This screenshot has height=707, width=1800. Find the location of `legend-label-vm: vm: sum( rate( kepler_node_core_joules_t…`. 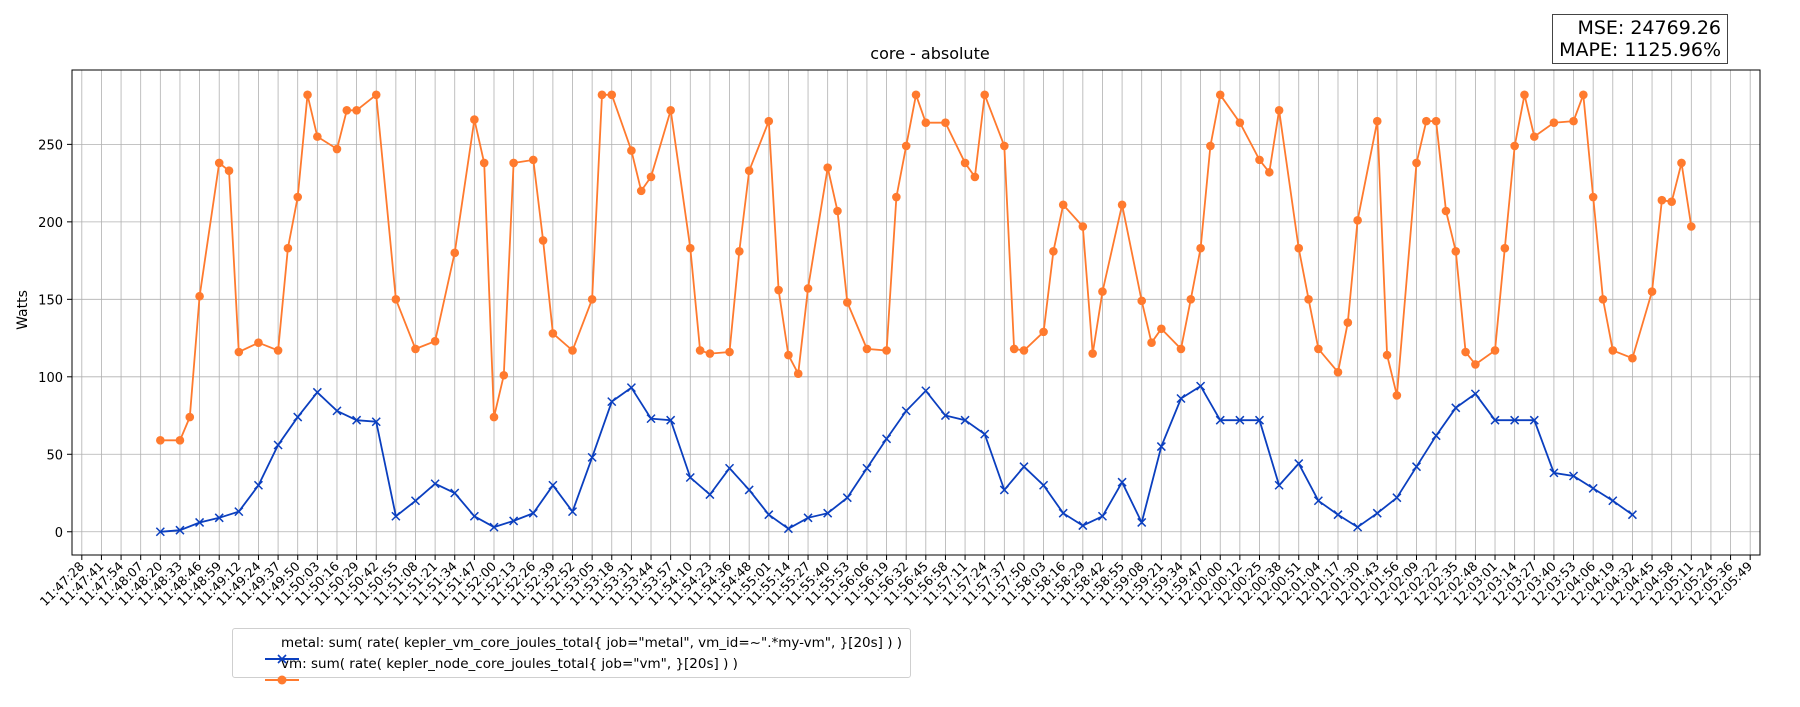

legend-label-vm: vm: sum( rate( kepler_node_core_joules_t… is located at coordinates (509, 663).